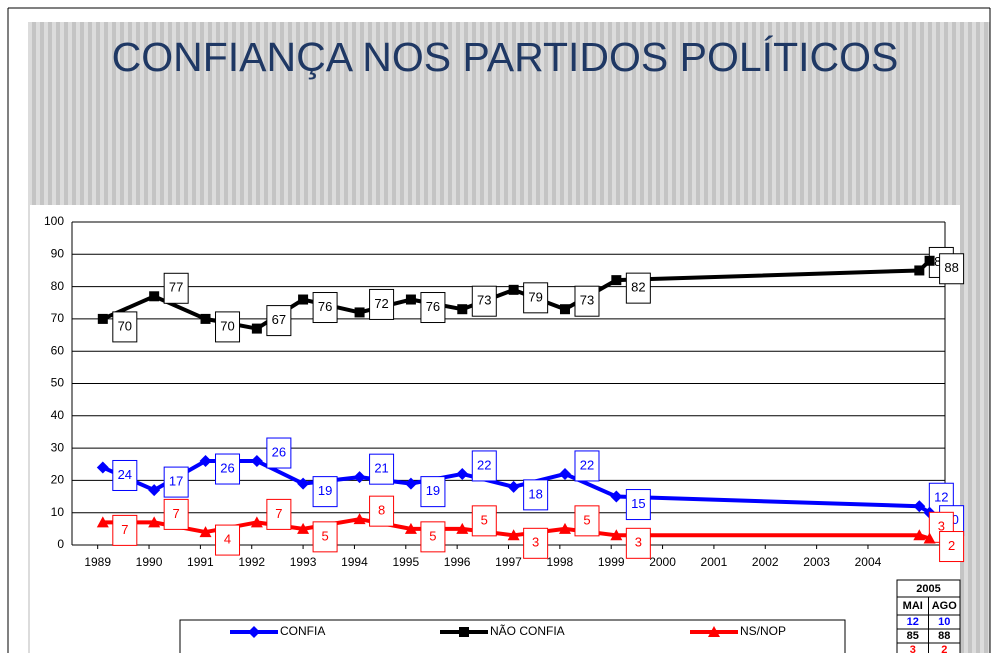 This screenshot has height=653, width=994. I want to click on table-cell: 88, so click(944, 636).